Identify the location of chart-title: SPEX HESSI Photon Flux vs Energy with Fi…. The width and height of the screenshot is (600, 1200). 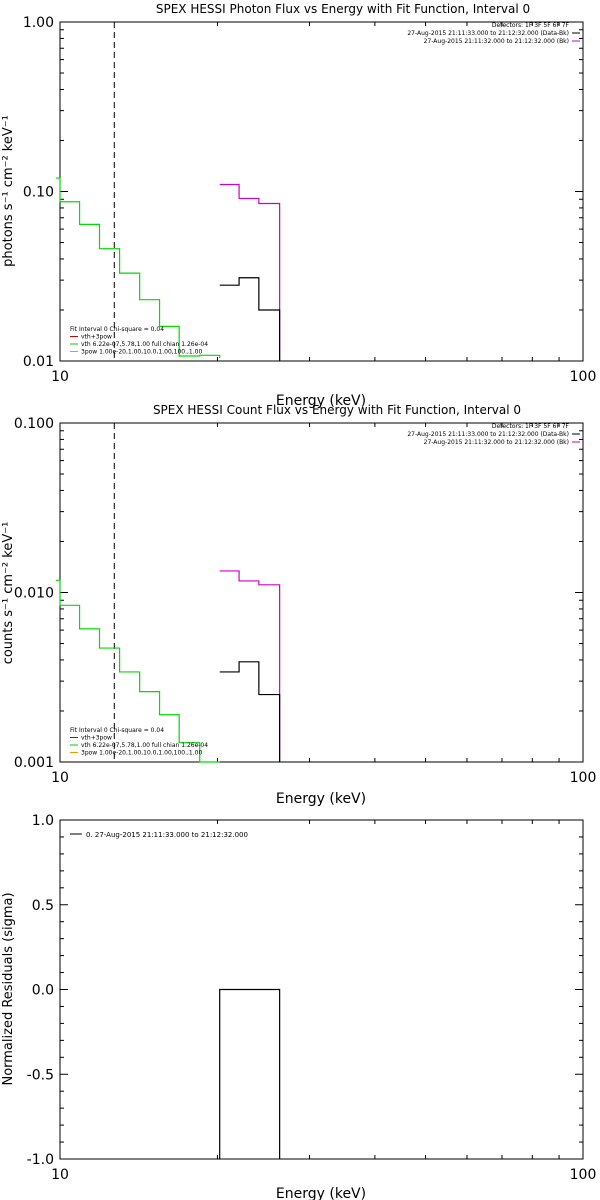
(343, 9).